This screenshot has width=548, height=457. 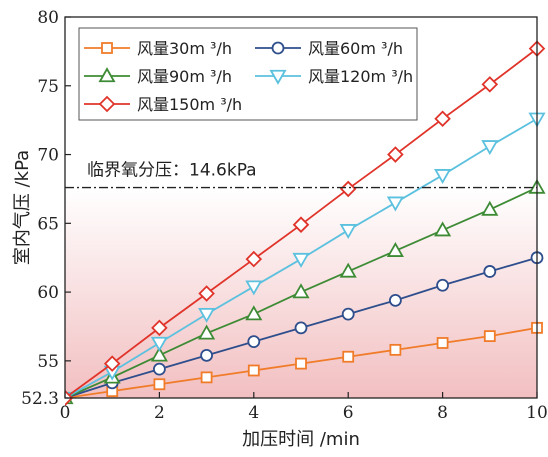 What do you see at coordinates (48, 87) in the screenshot?
I see `y-tick-label: 75` at bounding box center [48, 87].